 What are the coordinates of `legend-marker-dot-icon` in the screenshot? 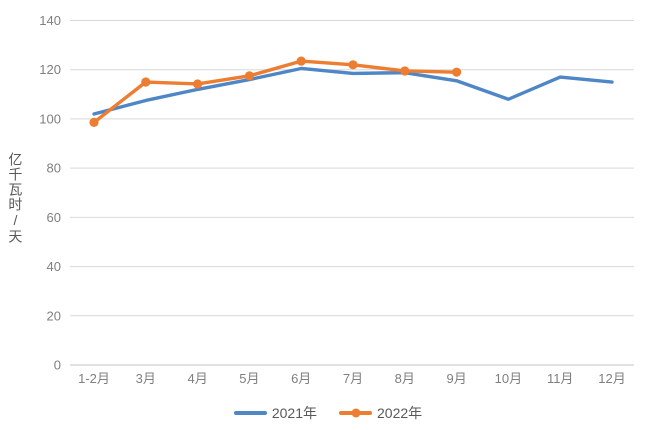 It's located at (355, 413).